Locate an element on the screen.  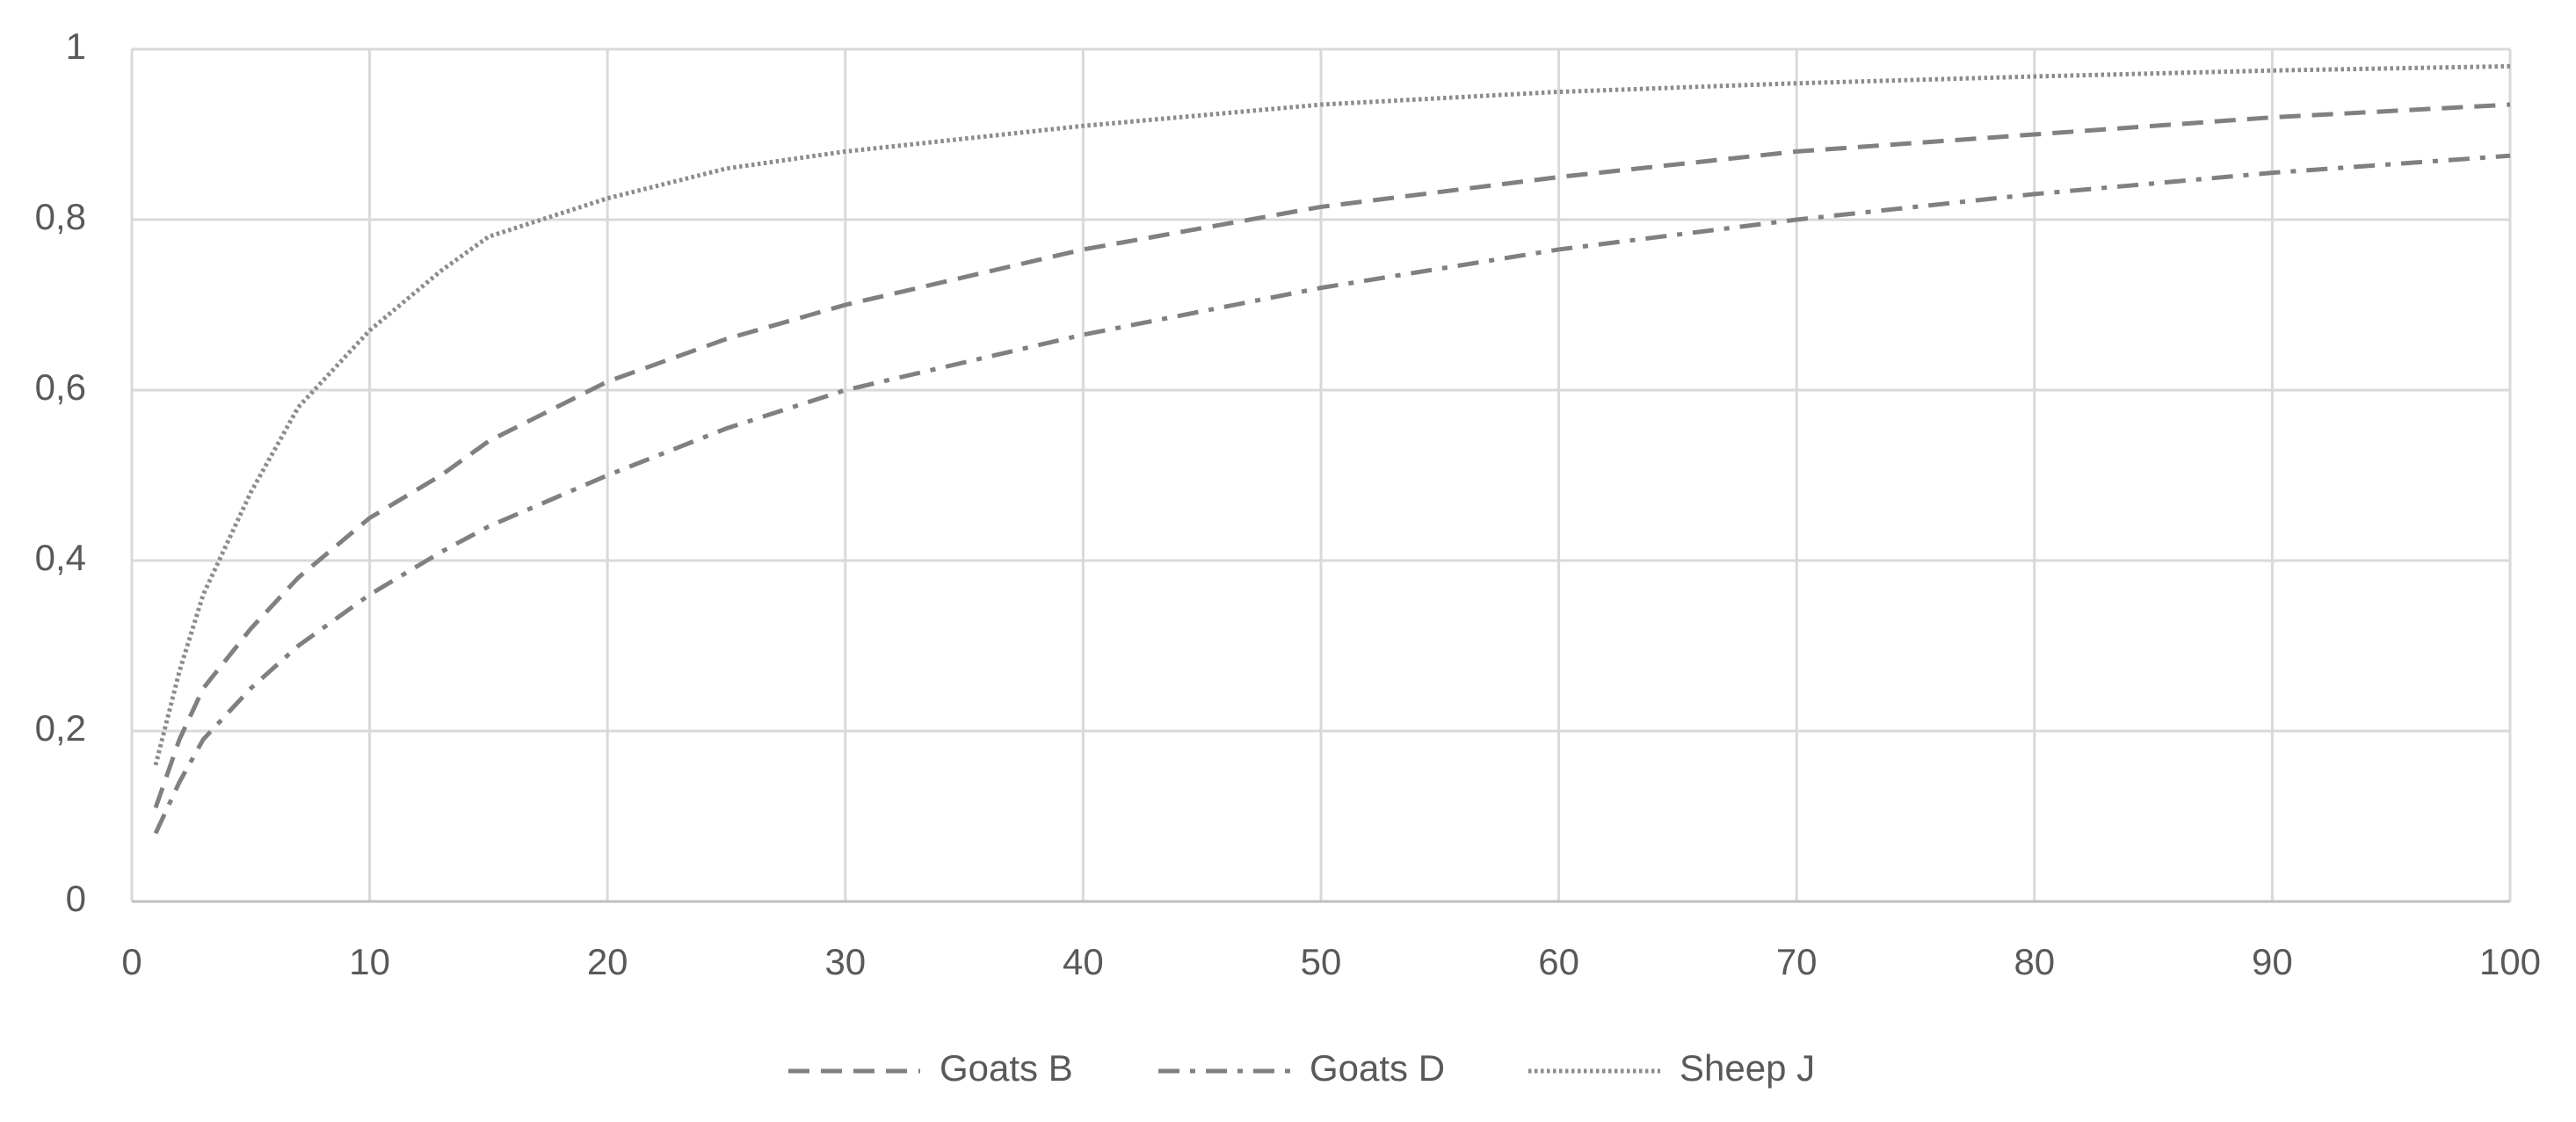
x-tick-label: 30 is located at coordinates (845, 961).